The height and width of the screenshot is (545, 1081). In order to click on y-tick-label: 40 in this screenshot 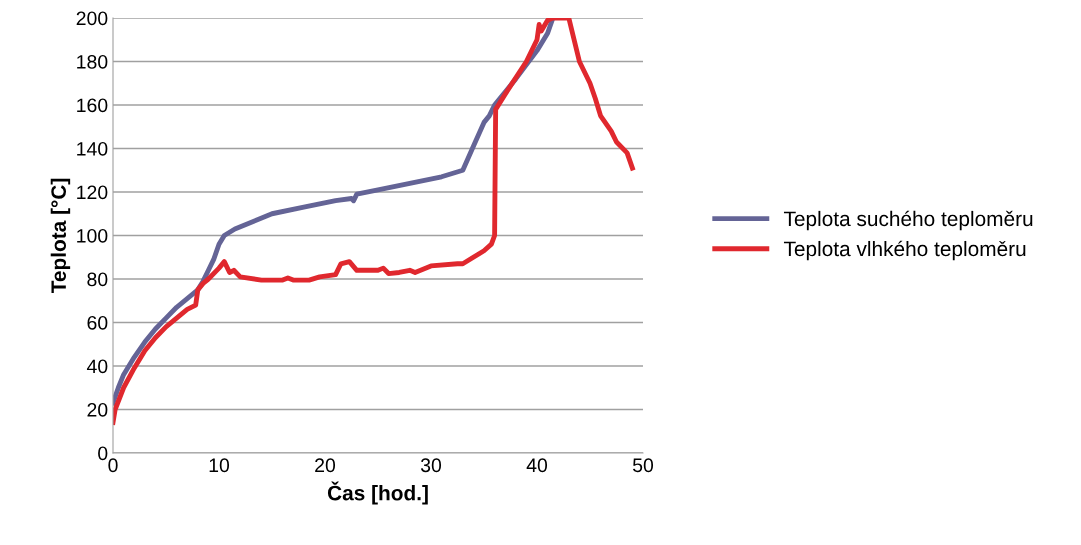, I will do `click(97, 366)`.